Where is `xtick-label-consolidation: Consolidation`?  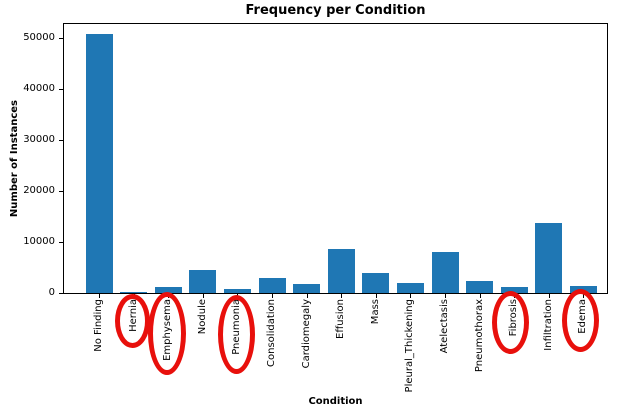
xtick-label-consolidation: Consolidation is located at coordinates (271, 333).